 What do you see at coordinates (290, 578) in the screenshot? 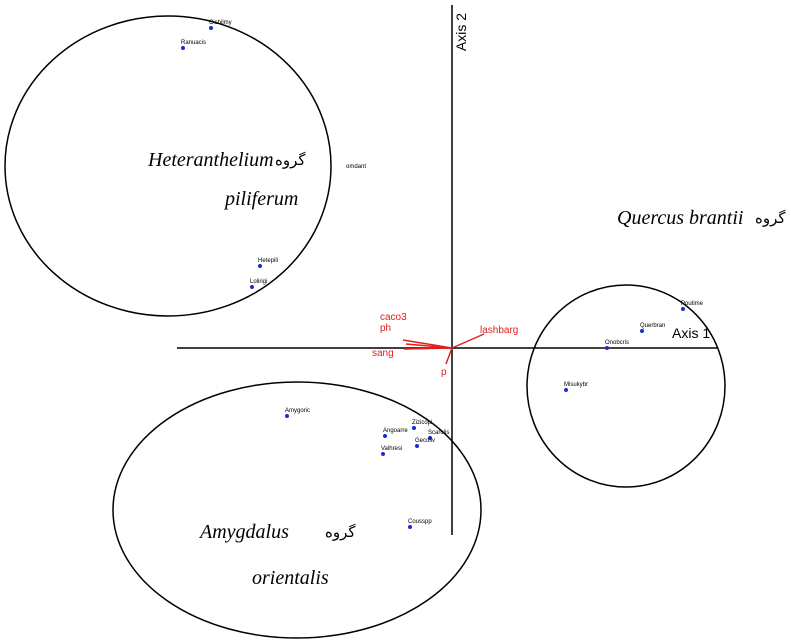
I see `group-name: orientalis` at bounding box center [290, 578].